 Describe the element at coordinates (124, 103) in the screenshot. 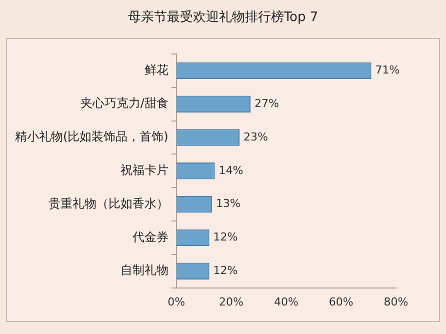

I see `y-tick-label: 夹心巧克力/甜食` at that location.